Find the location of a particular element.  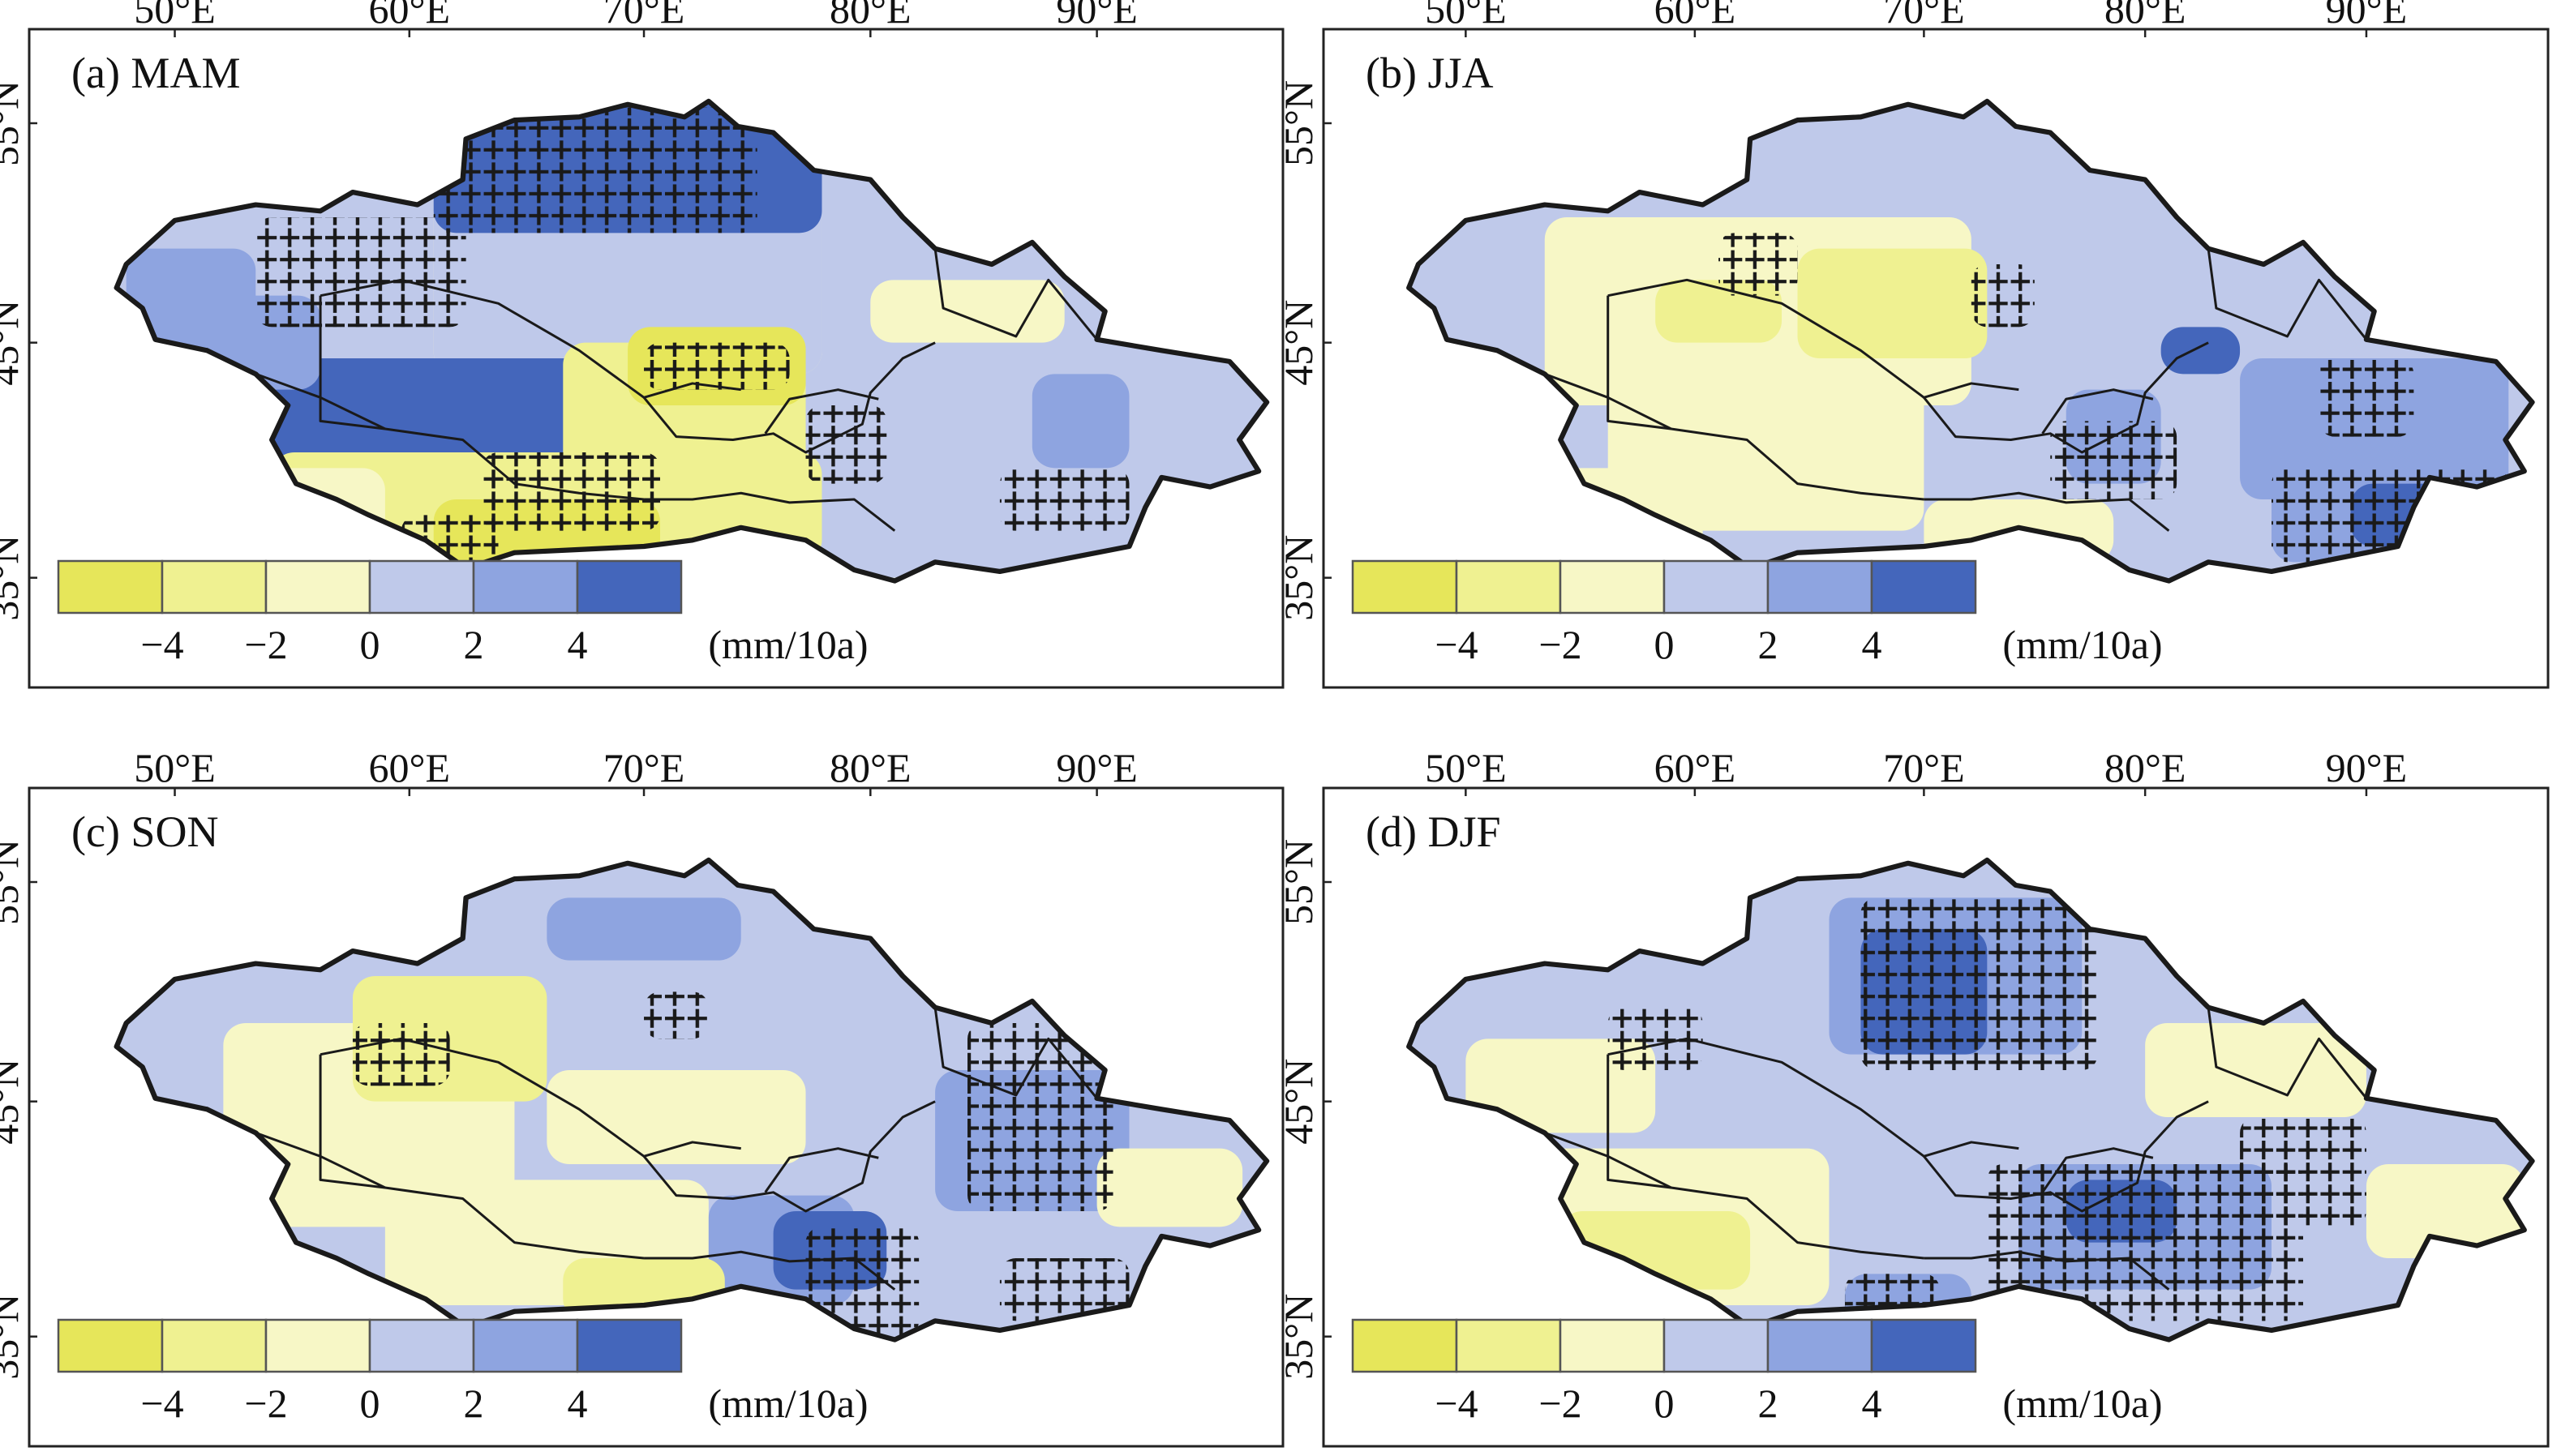

panel-title: (b) JJA is located at coordinates (1430, 73).